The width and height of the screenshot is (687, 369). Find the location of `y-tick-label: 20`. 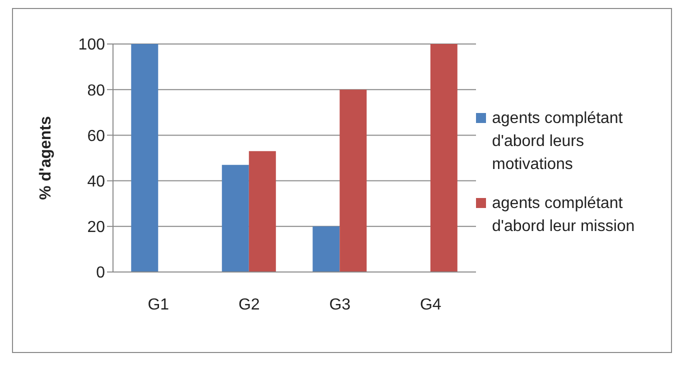

y-tick-label: 20 is located at coordinates (96, 227).